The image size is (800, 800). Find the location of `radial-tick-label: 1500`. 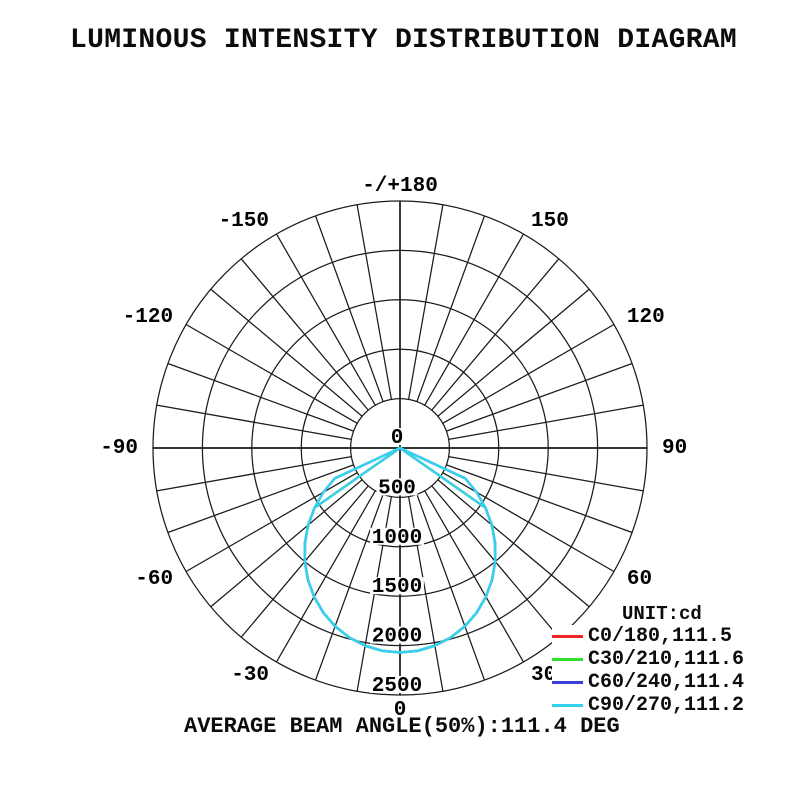

radial-tick-label: 1500 is located at coordinates (397, 587).